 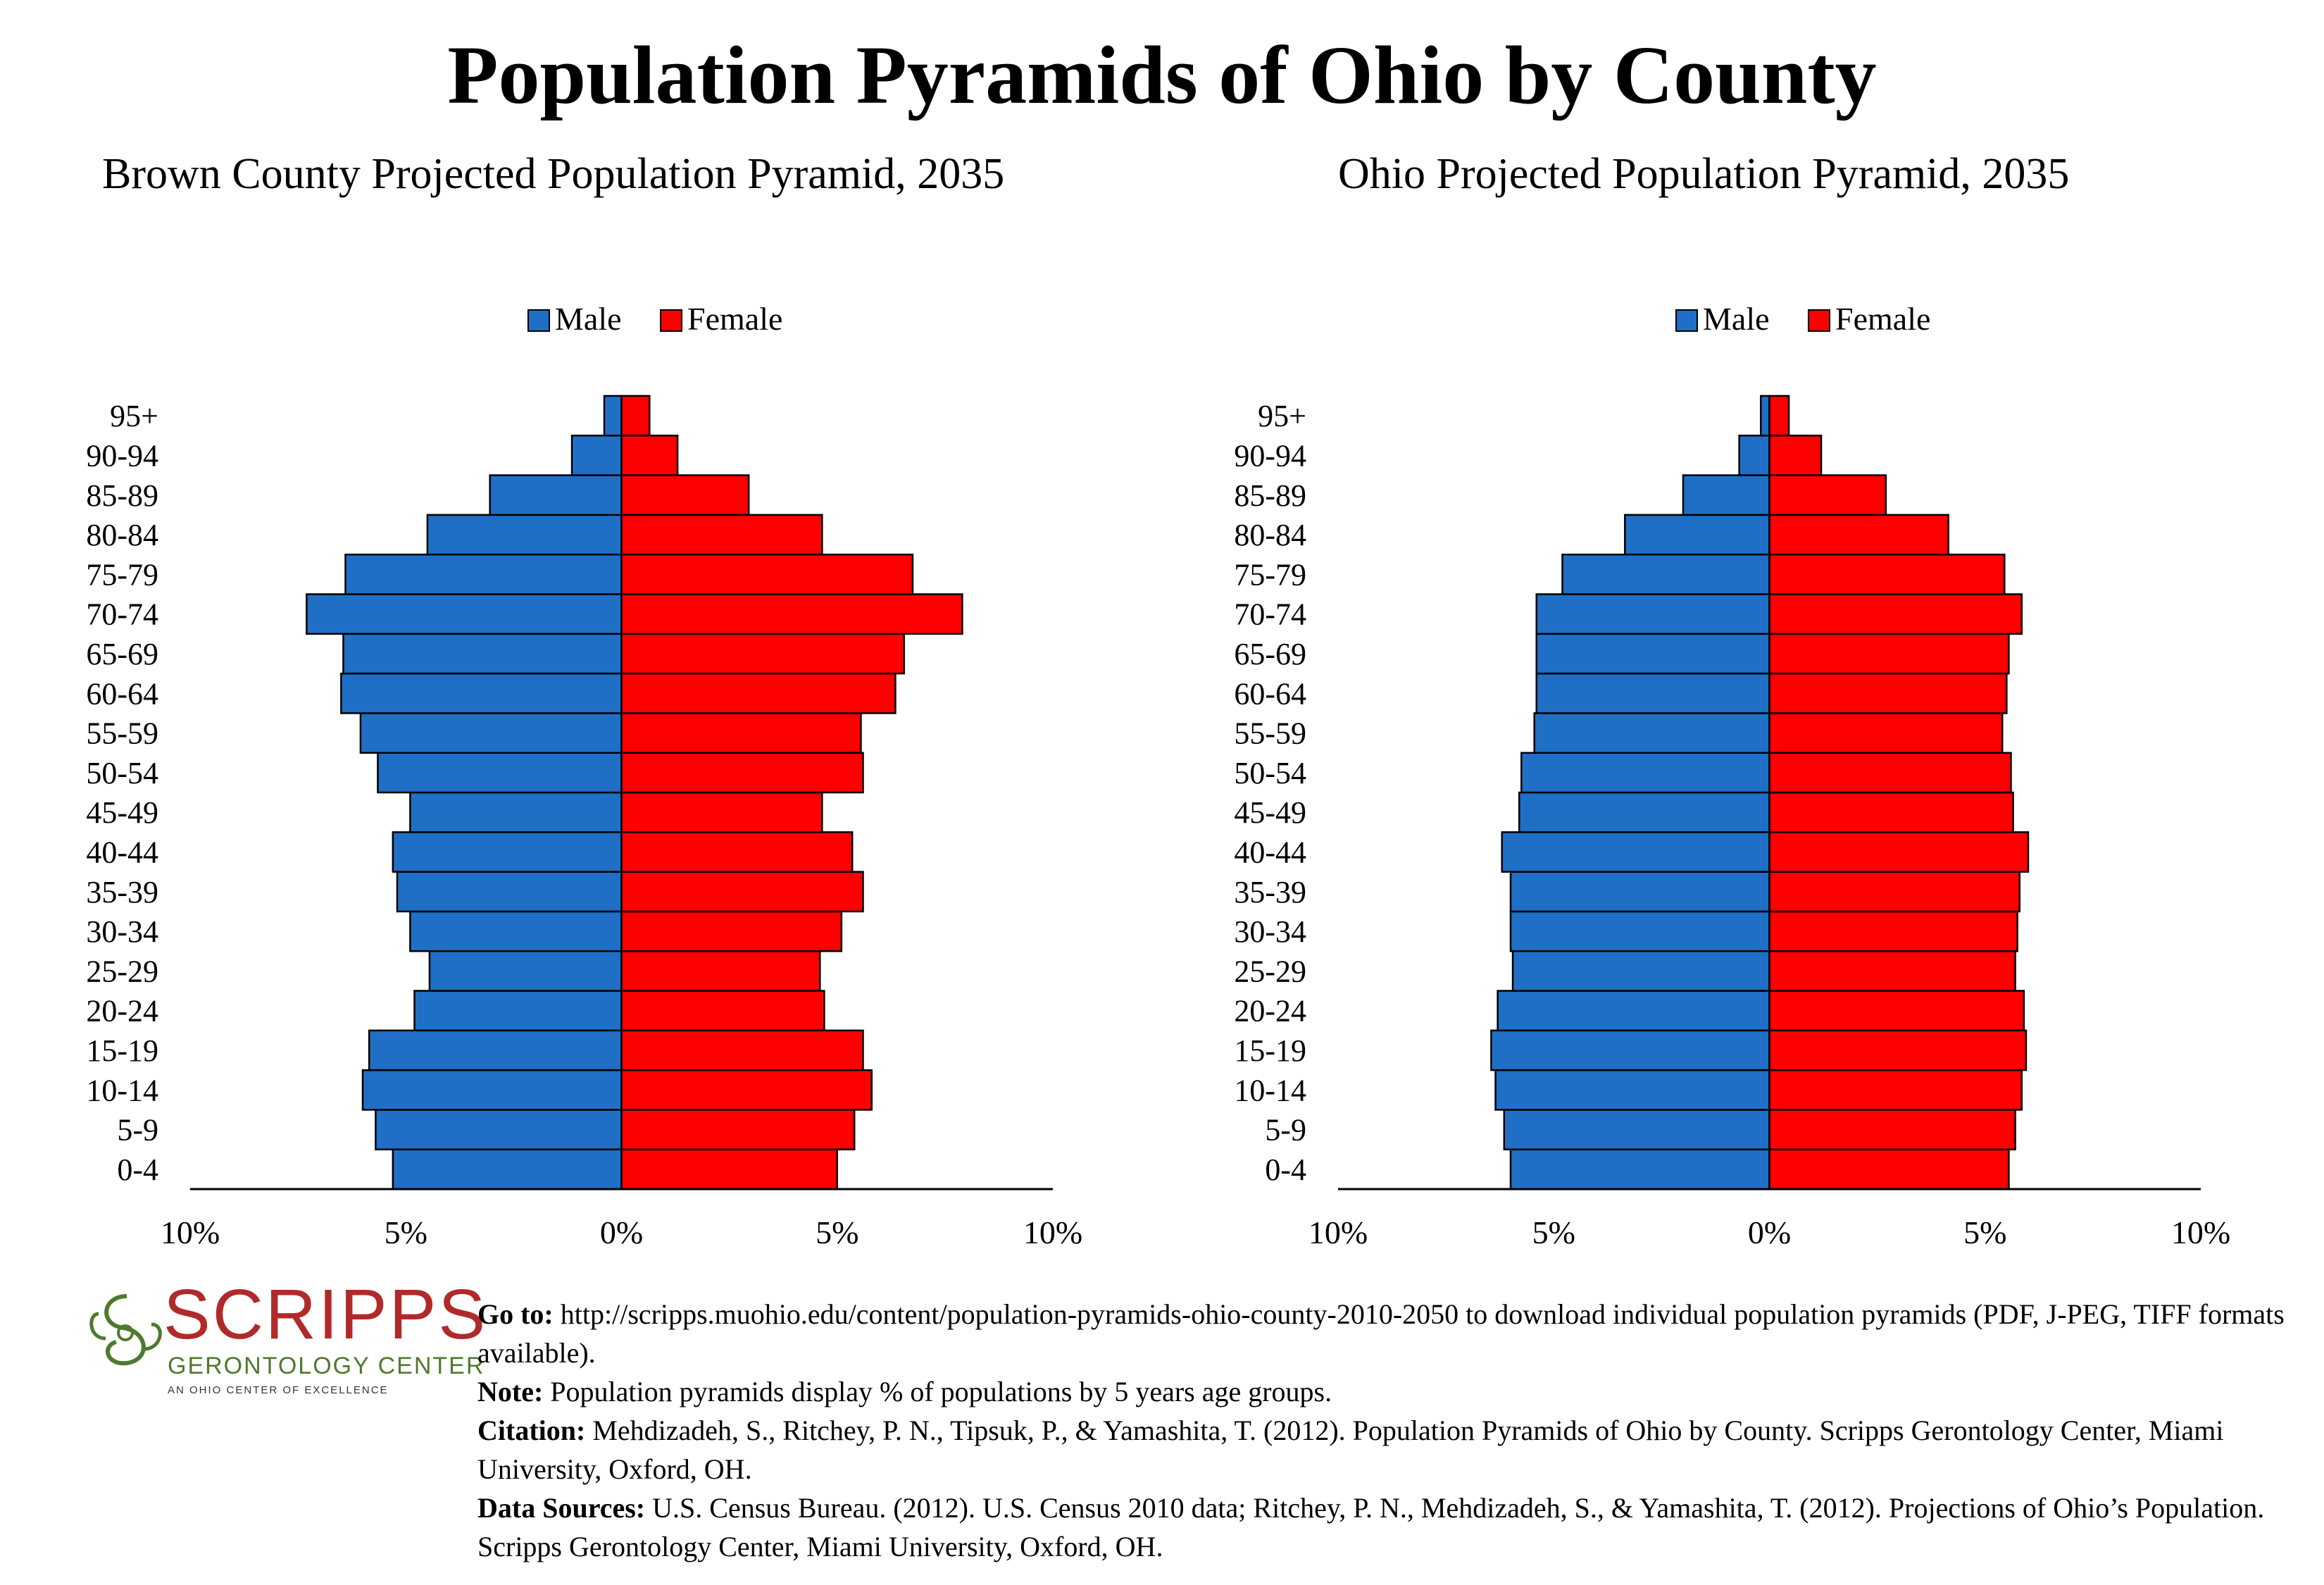 I want to click on logo-tagline: AN OHIO CENTER OF EXCELLENCE, so click(x=278, y=1390).